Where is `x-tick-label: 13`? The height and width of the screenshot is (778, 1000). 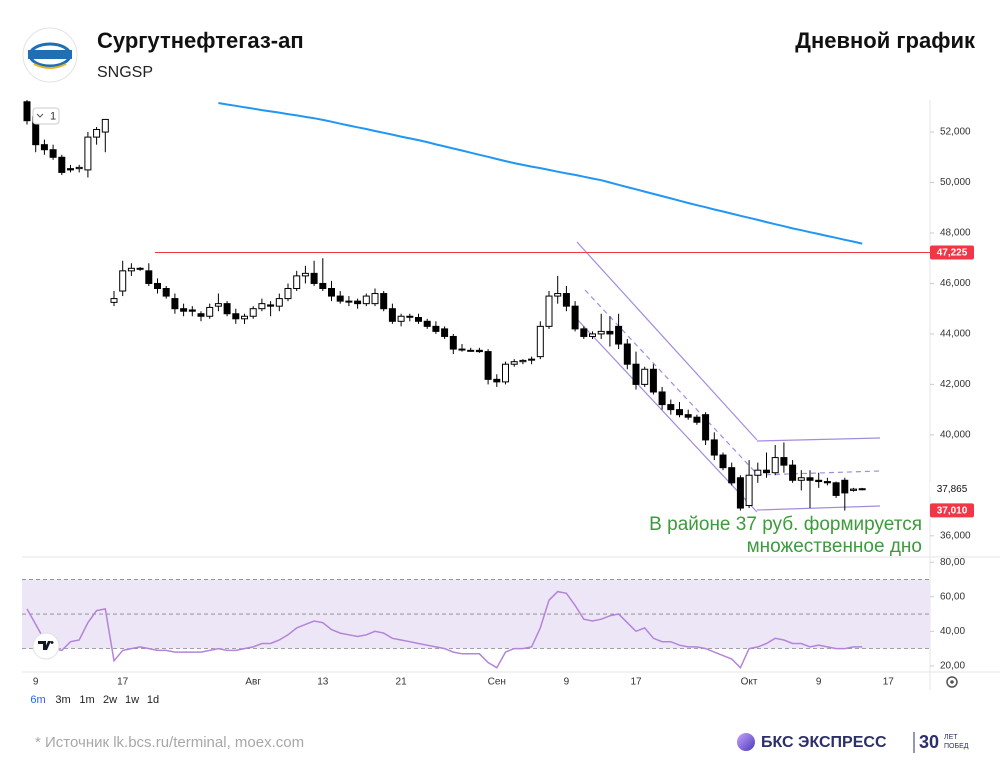 x-tick-label: 13 is located at coordinates (323, 682).